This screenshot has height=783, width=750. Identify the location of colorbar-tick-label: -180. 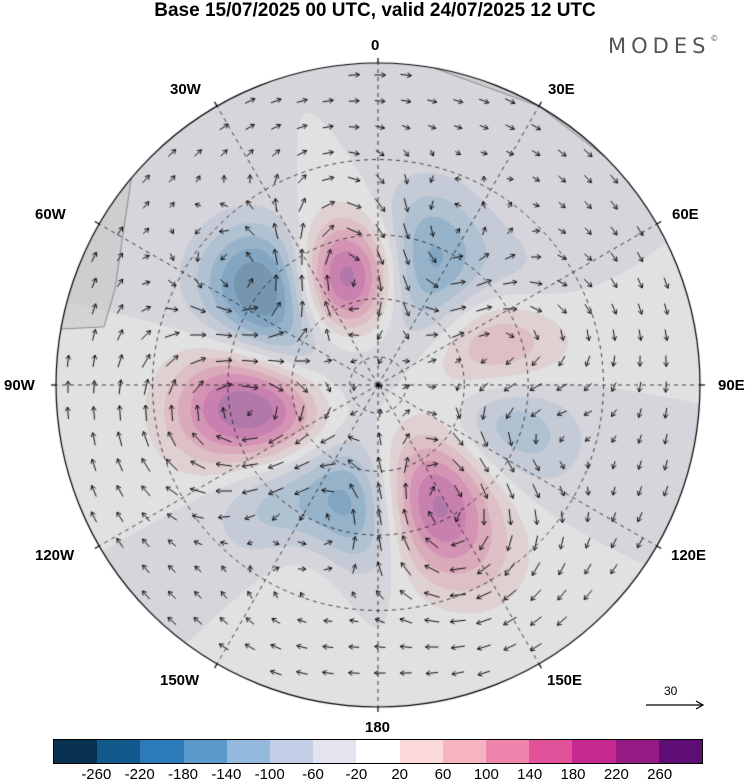
(183, 774).